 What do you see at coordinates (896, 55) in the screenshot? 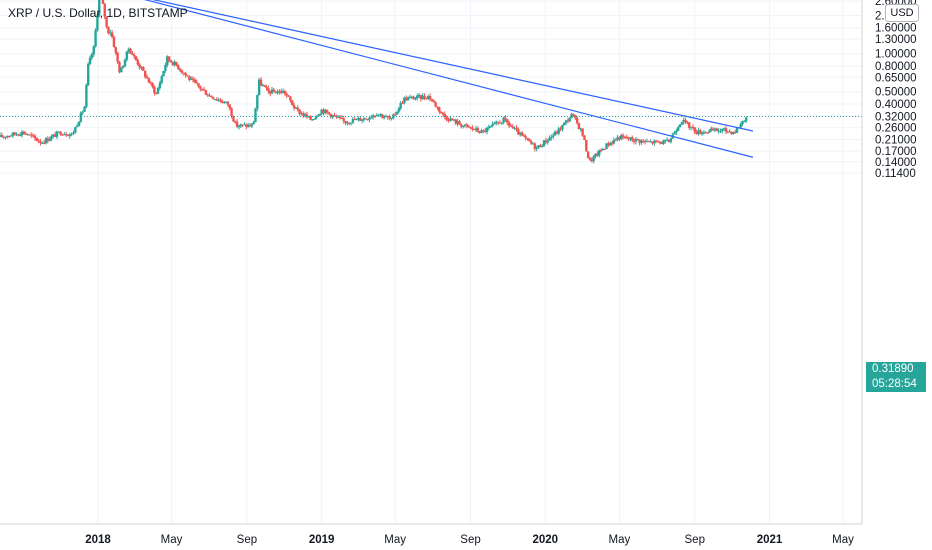
I see `y-tick-label: 1.00000` at bounding box center [896, 55].